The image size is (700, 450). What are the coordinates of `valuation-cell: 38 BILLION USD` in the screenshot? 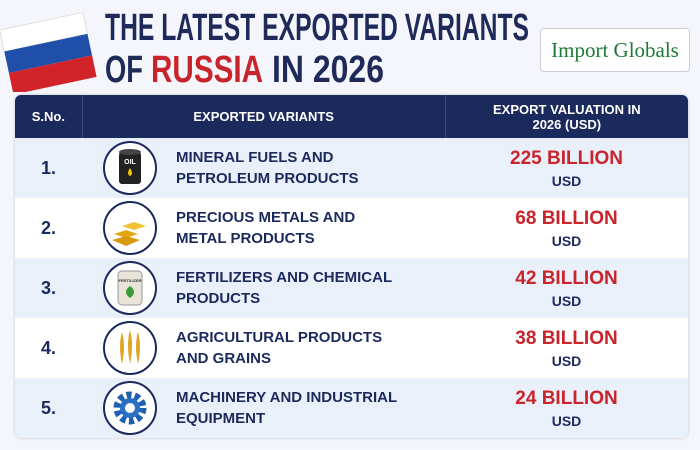 It's located at (566, 348).